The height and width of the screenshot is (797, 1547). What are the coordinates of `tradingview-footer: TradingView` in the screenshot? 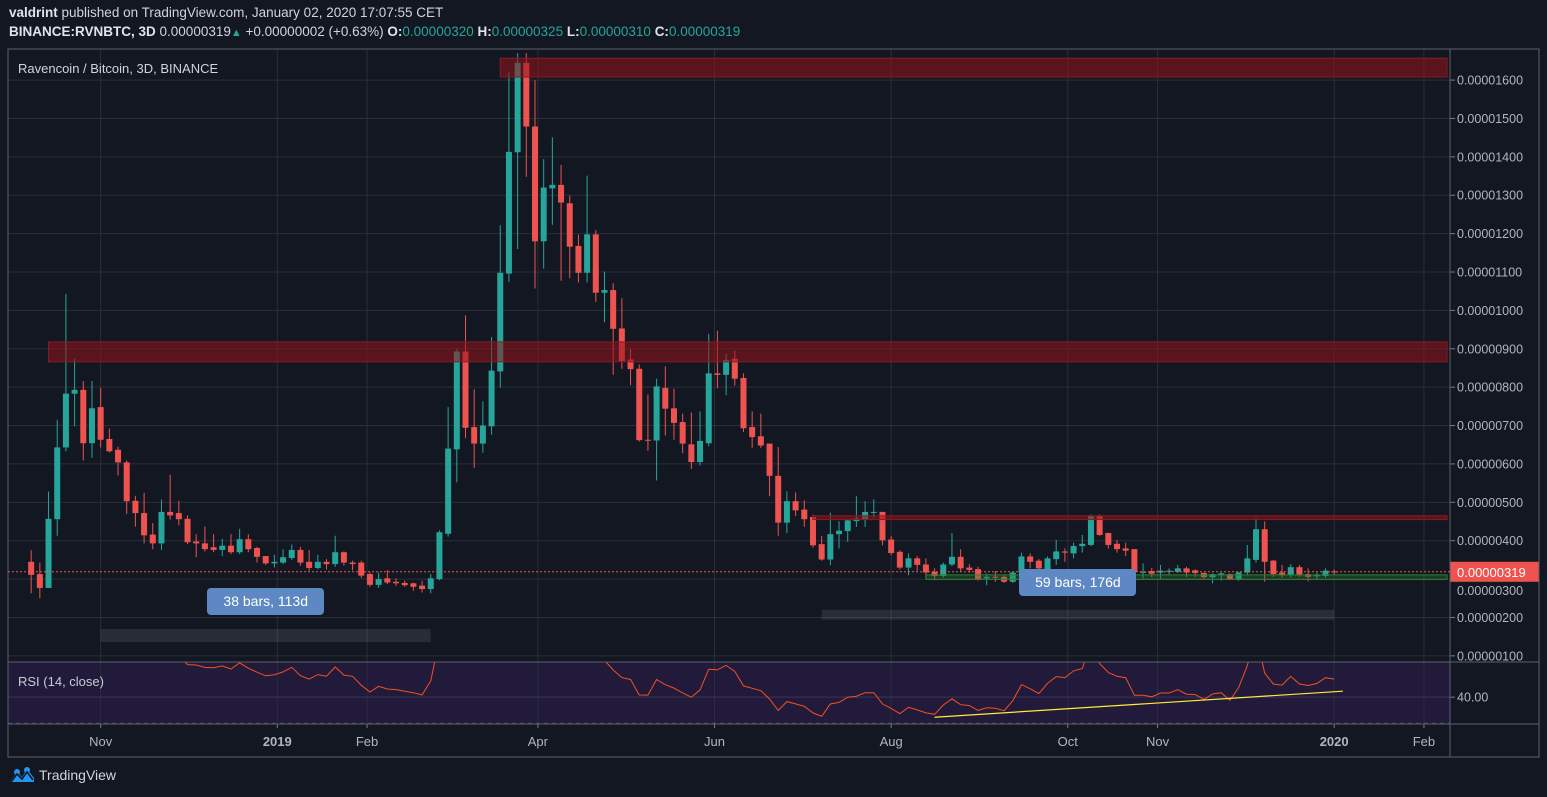 It's located at (62, 775).